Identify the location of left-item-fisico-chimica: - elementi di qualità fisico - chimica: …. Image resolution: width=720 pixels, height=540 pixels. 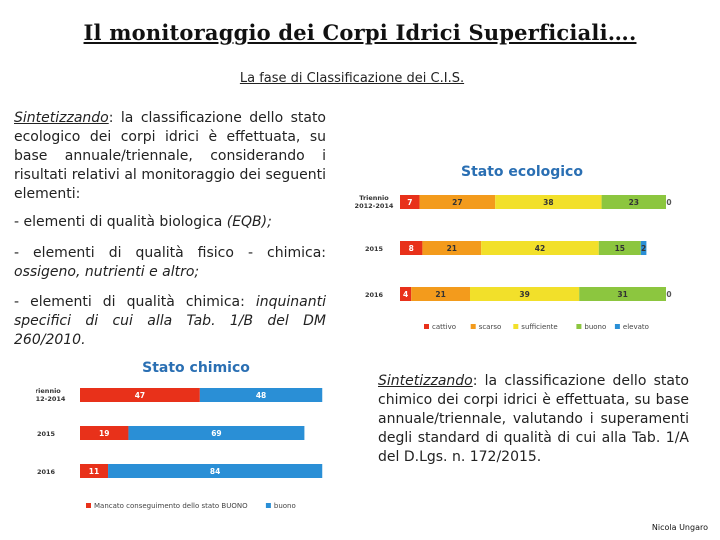
(170, 263).